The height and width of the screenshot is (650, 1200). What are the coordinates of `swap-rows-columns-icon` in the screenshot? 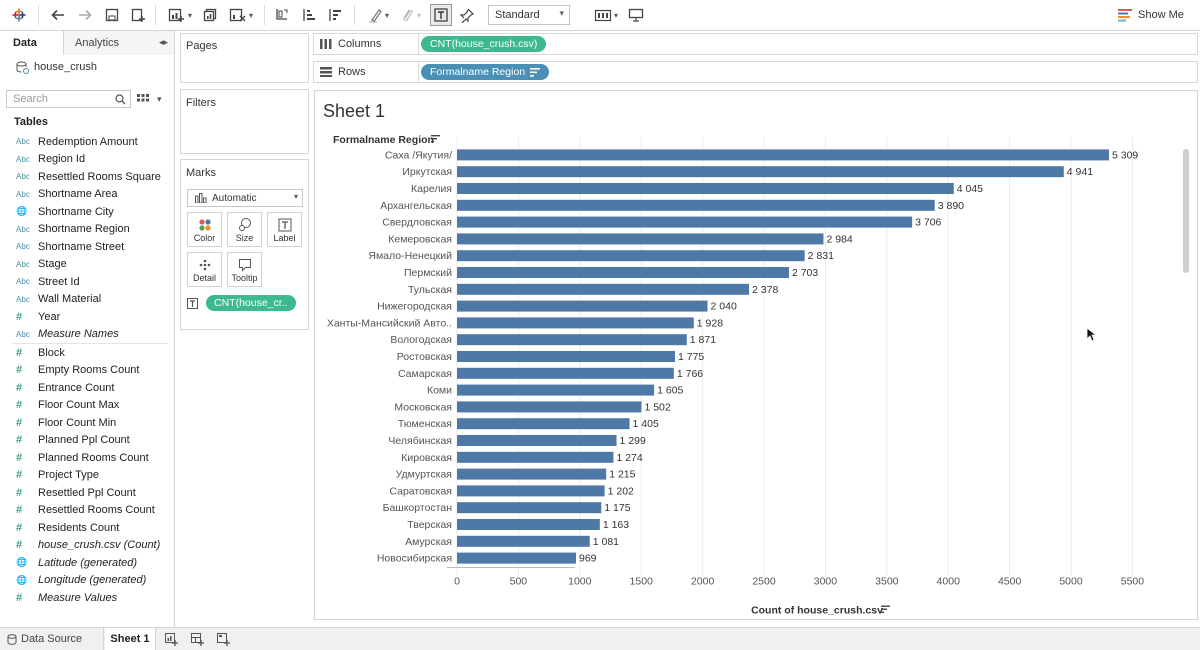 It's located at (282, 15).